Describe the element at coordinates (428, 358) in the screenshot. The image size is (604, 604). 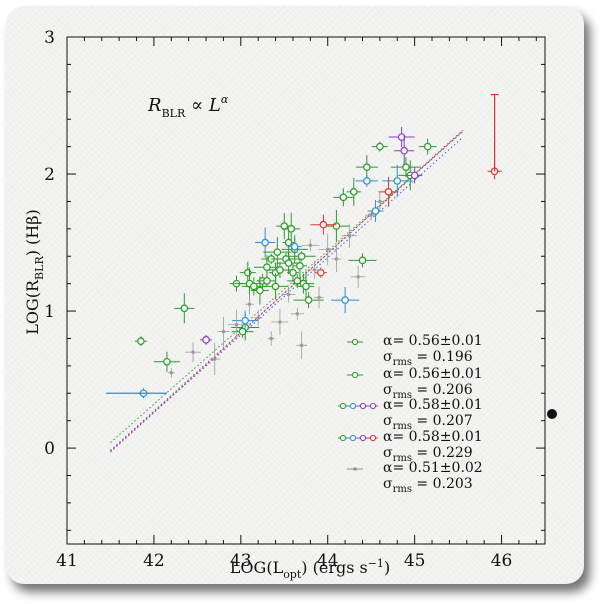
I see `legend-sigma: σrms = 0.196` at that location.